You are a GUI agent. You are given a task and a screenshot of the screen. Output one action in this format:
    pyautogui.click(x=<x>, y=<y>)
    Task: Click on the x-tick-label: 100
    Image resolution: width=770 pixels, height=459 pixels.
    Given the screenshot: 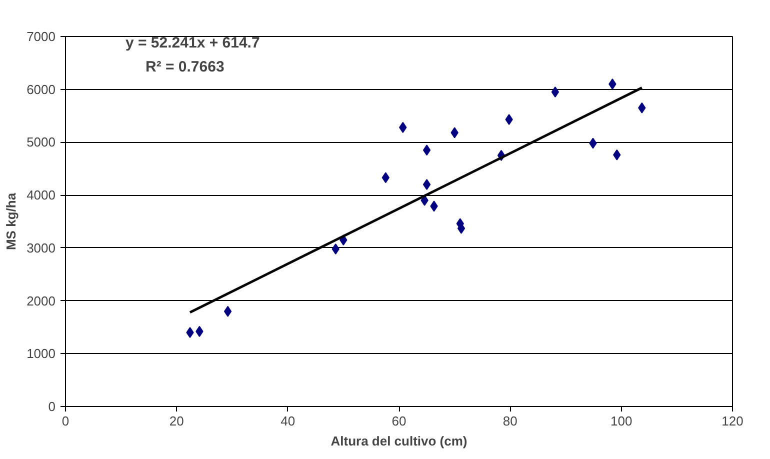 What is the action you would take?
    pyautogui.click(x=621, y=421)
    